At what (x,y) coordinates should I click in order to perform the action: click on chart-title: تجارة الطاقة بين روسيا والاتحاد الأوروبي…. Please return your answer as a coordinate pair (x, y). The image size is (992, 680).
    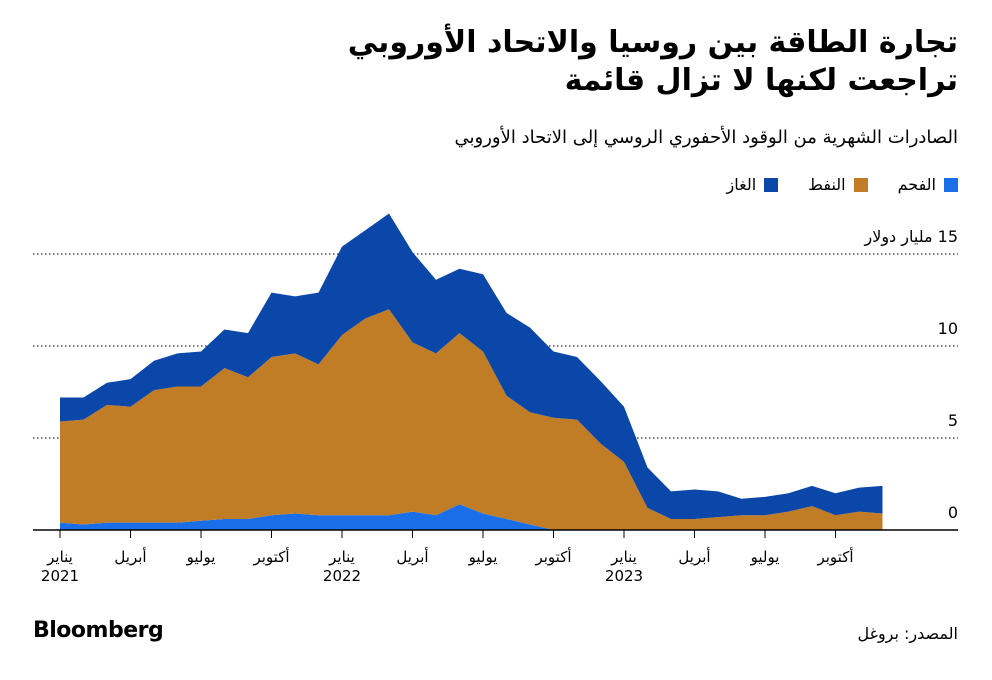
    Looking at the image, I should click on (652, 61).